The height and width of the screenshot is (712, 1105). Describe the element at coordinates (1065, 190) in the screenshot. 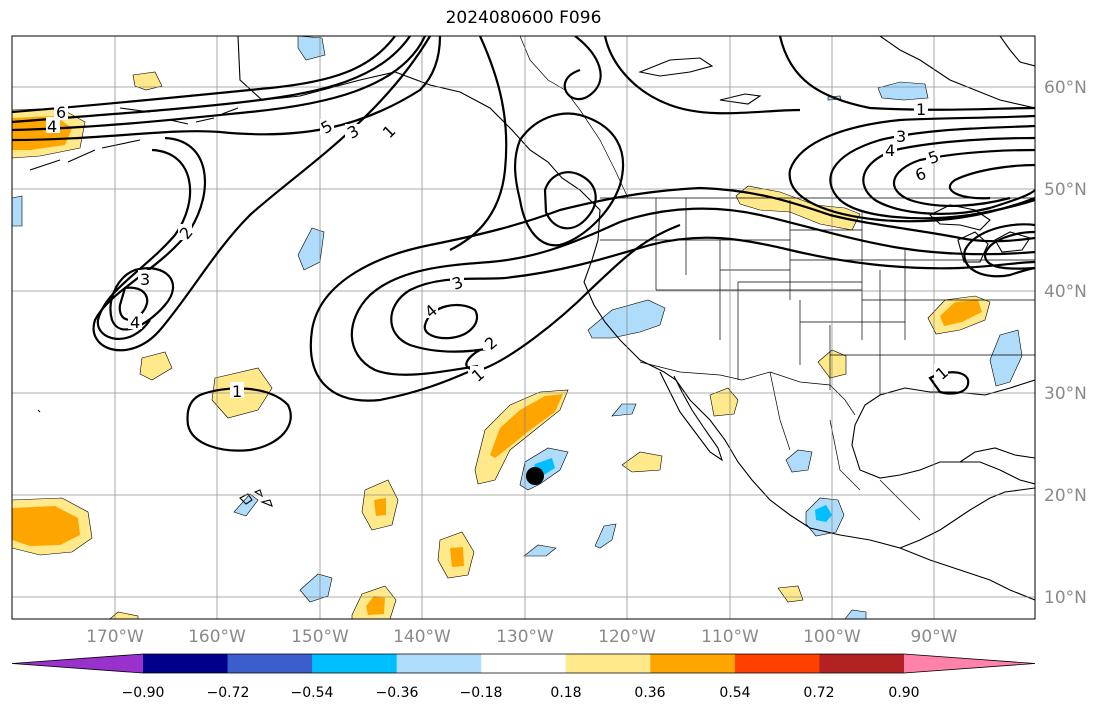

I see `lat-label: 50°N` at that location.